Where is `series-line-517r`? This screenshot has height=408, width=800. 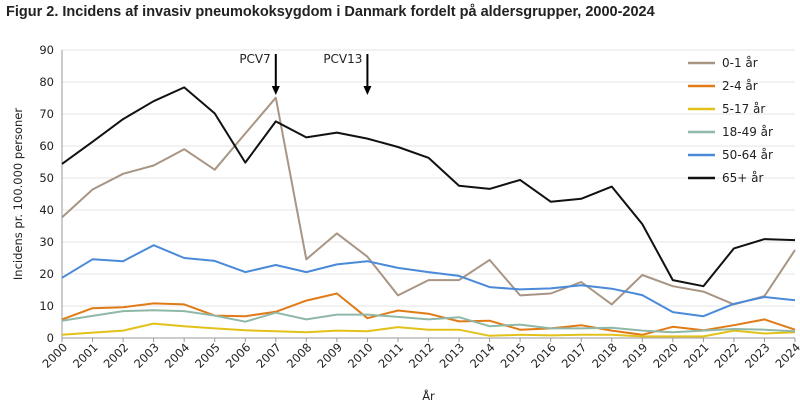
series-line-517r is located at coordinates (428, 330).